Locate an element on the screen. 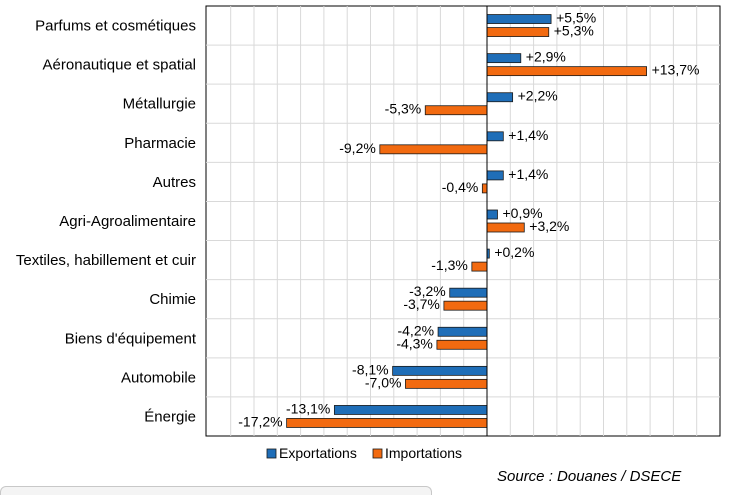  legend-label-importations: Importations is located at coordinates (423, 453).